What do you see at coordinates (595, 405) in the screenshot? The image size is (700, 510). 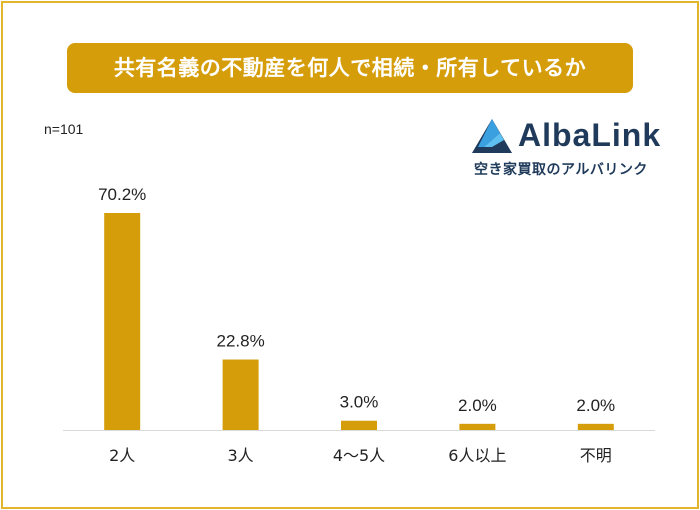 I see `value-label-4: 2.0%` at bounding box center [595, 405].